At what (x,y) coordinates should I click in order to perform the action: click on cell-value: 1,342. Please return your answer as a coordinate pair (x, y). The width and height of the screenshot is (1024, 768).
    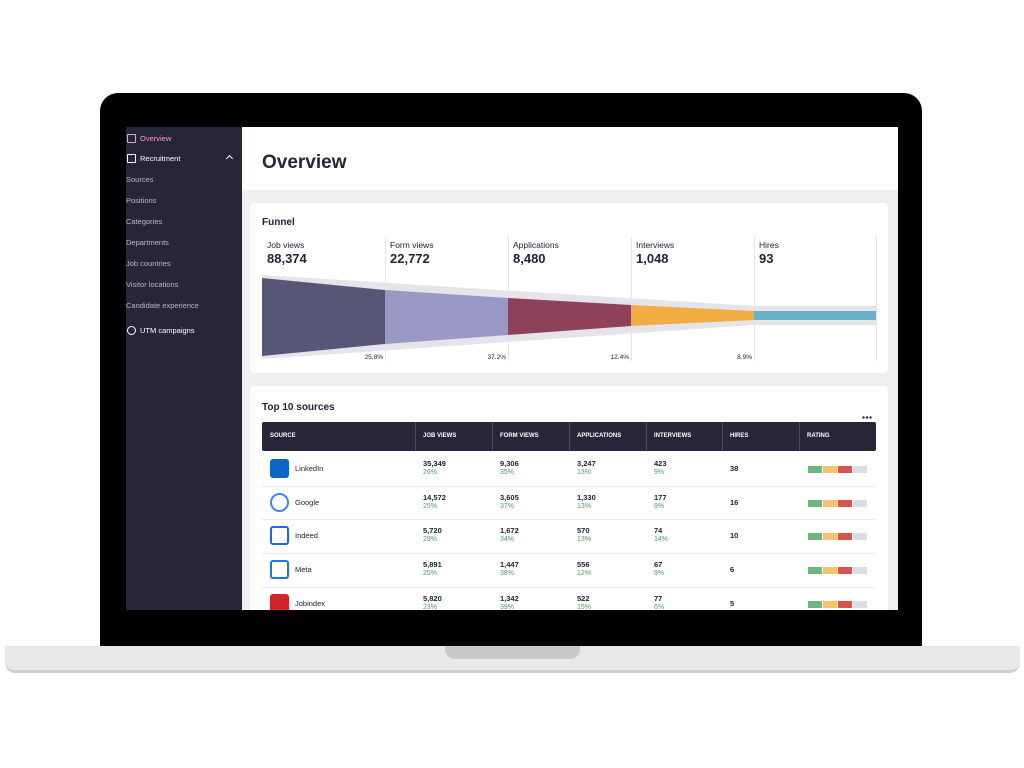
    Looking at the image, I should click on (509, 598).